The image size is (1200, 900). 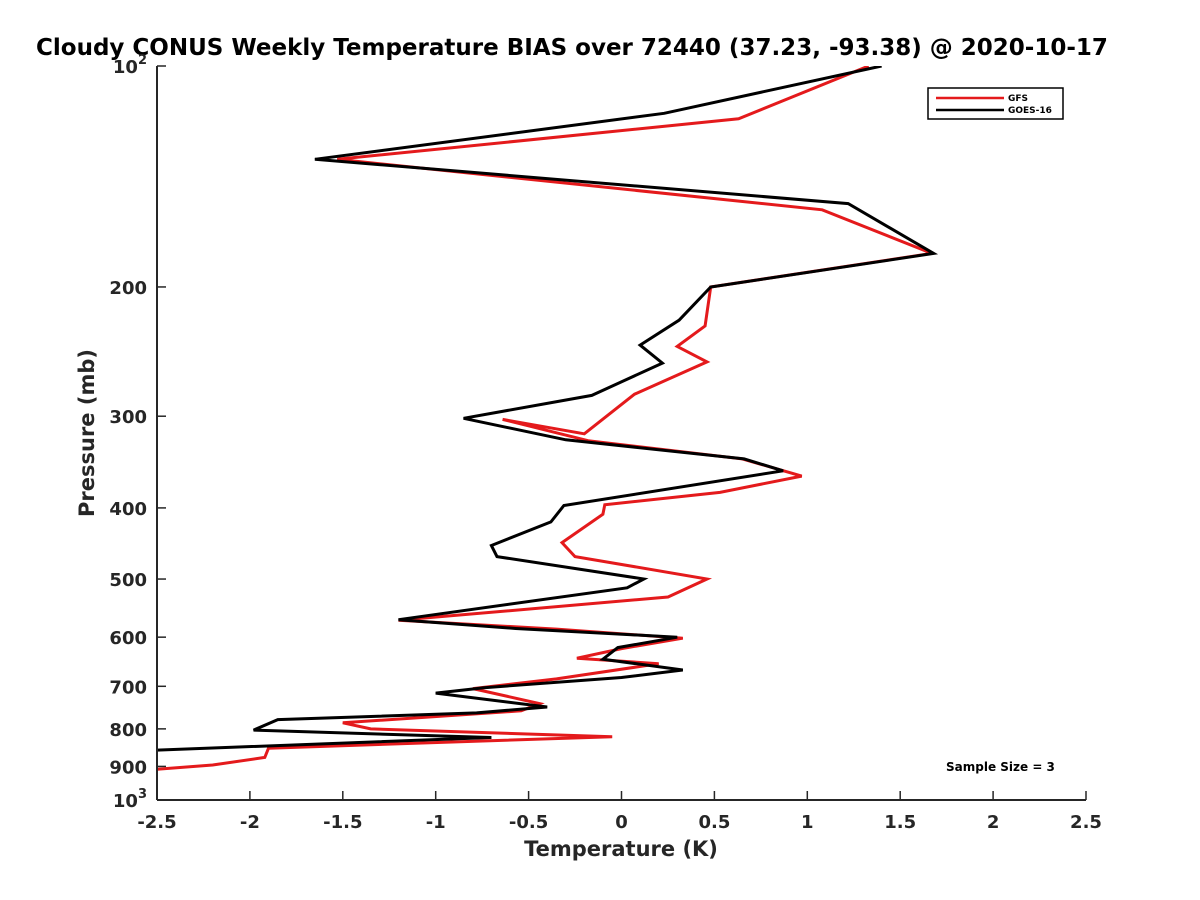 What do you see at coordinates (528, 822) in the screenshot?
I see `x-tick-label: -0.5` at bounding box center [528, 822].